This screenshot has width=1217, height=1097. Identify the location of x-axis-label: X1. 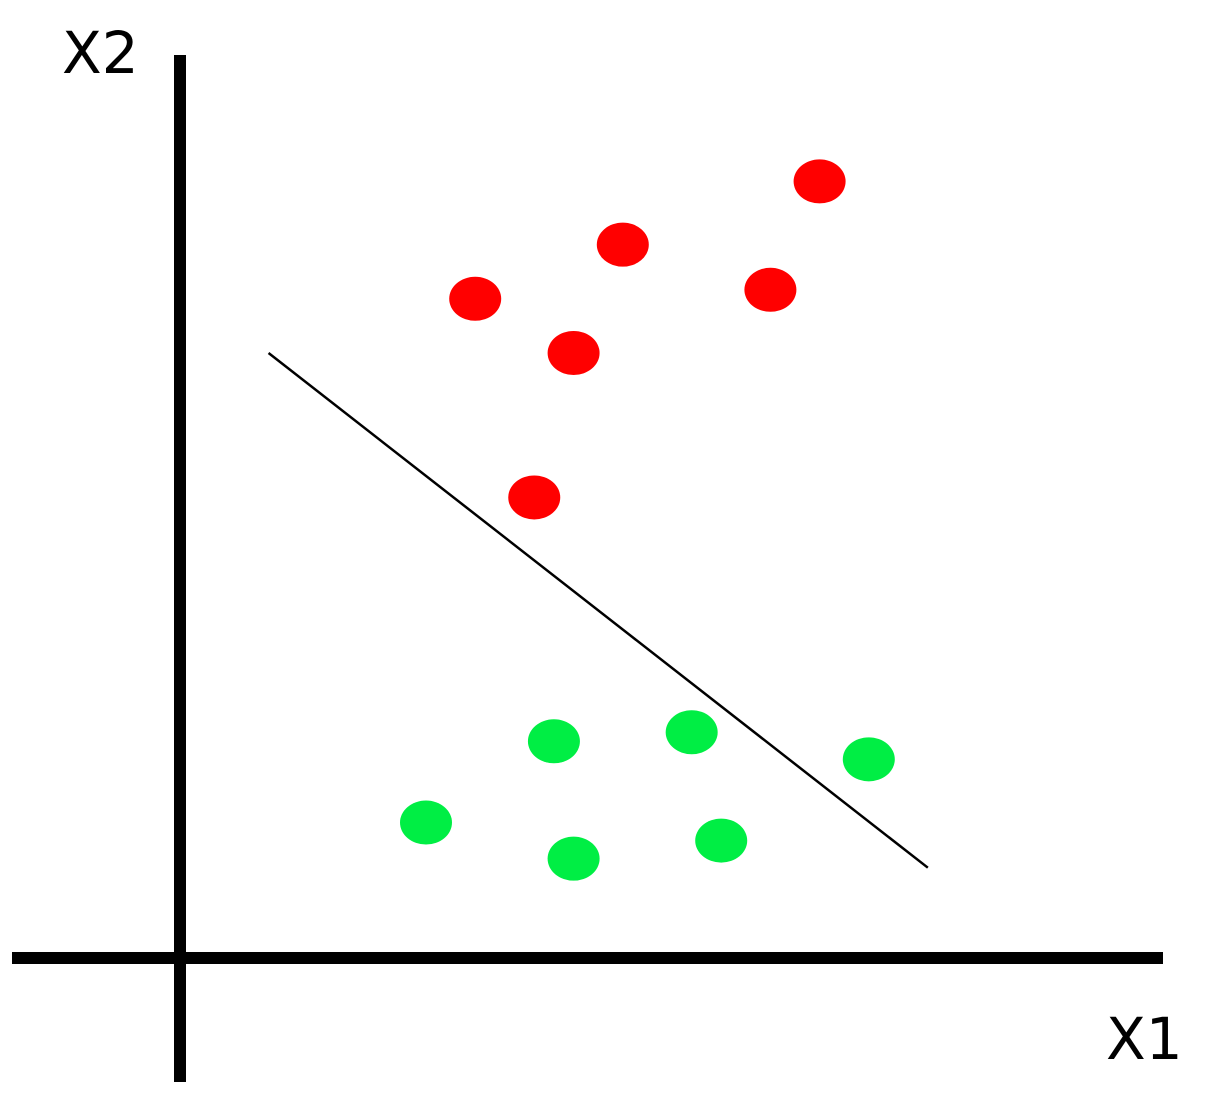
(1144, 1039).